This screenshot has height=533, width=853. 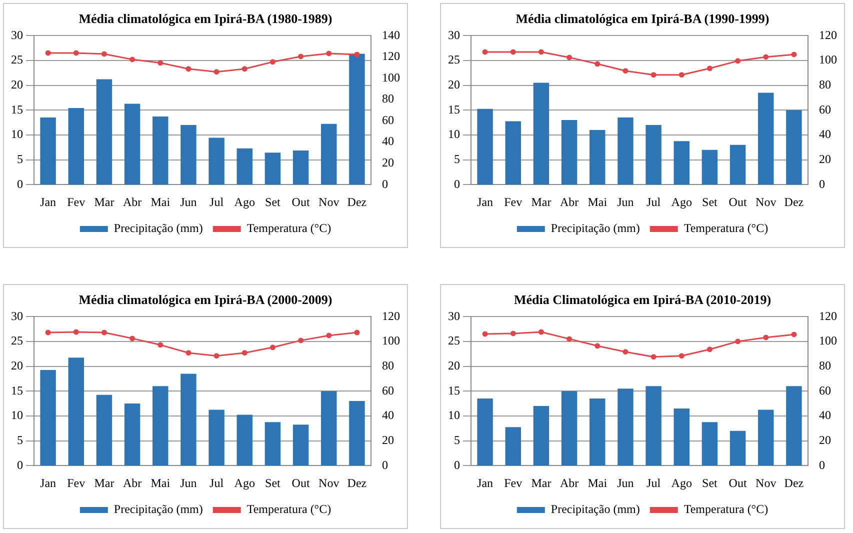 I want to click on x-tick-label: Nov, so click(x=766, y=201).